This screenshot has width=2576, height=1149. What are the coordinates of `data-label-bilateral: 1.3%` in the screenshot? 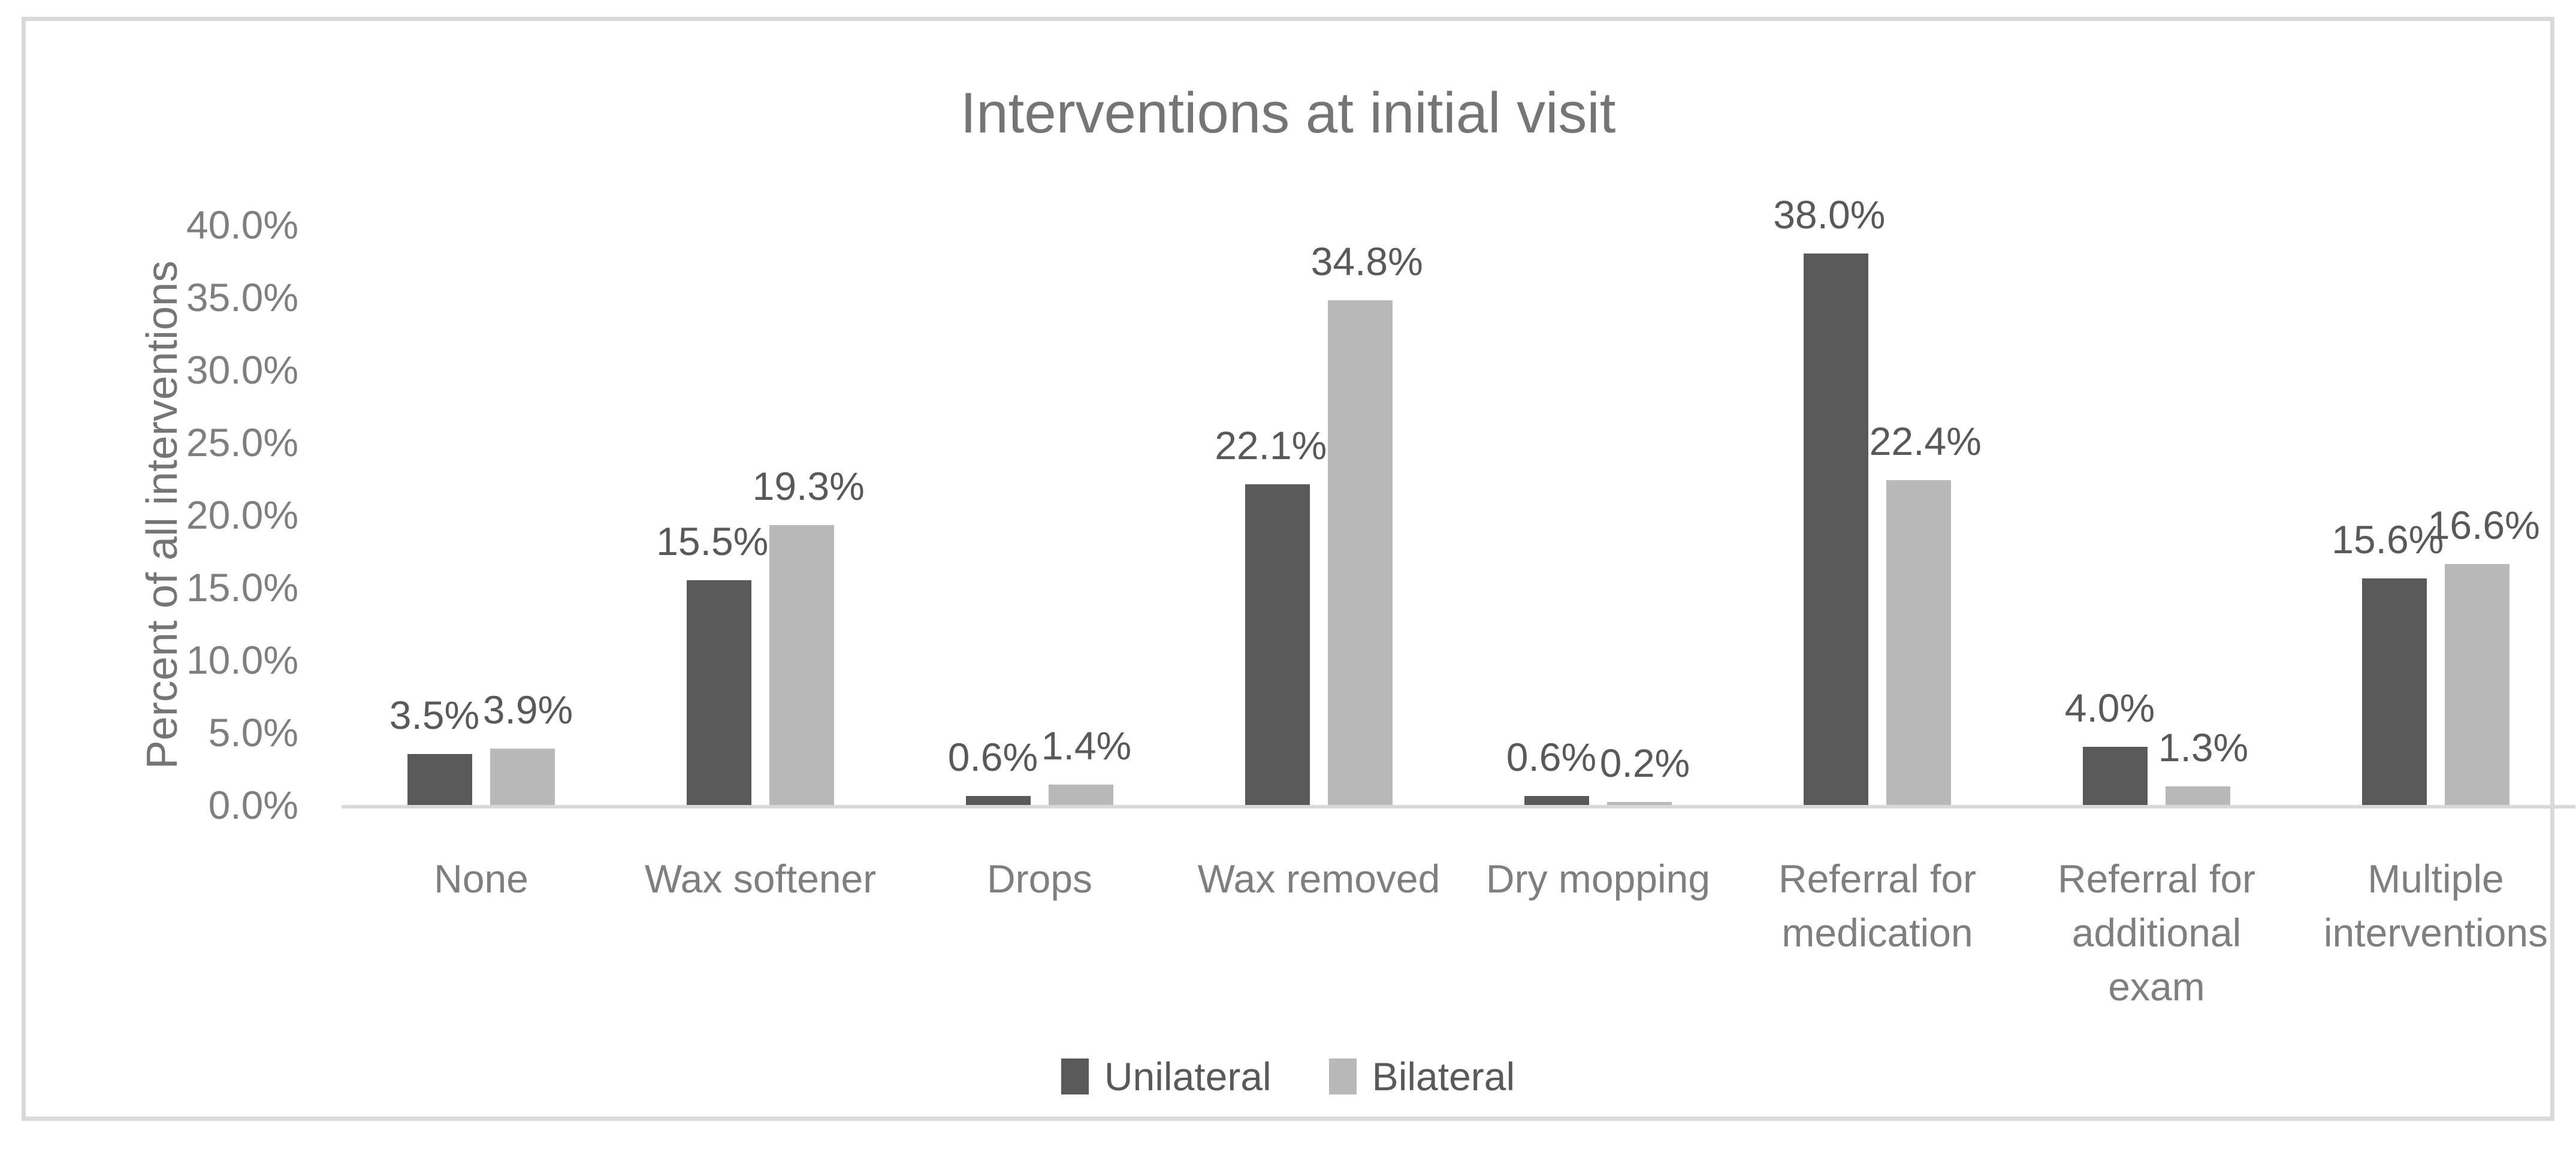 It's located at (2203, 747).